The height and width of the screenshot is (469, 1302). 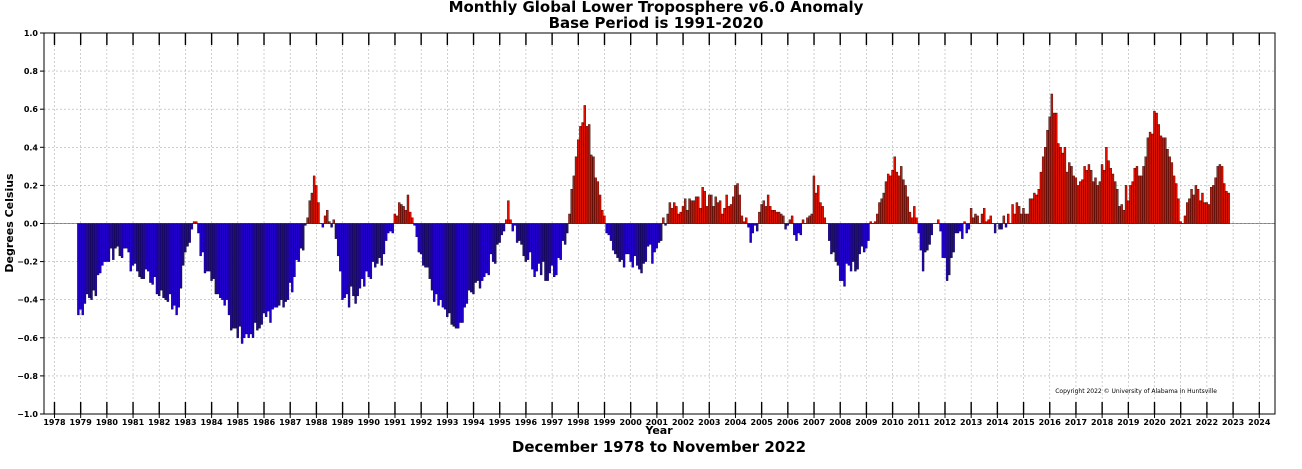 I want to click on y-tick-label: −0.8, so click(x=27, y=376).